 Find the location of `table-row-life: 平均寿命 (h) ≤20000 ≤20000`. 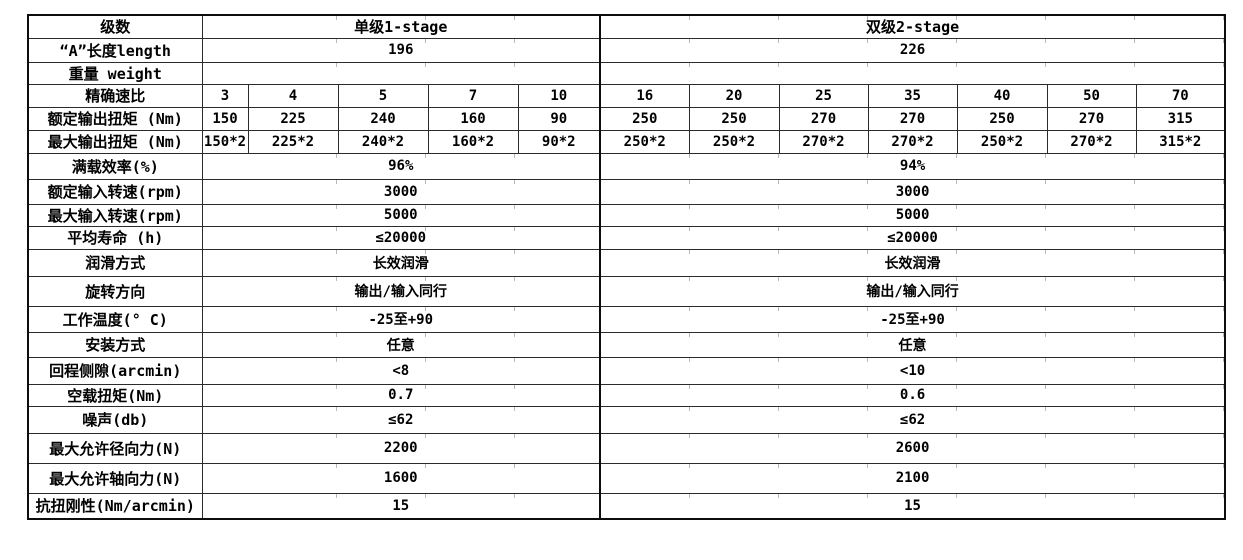

table-row-life: 平均寿命 (h) ≤20000 ≤20000 is located at coordinates (626, 237).